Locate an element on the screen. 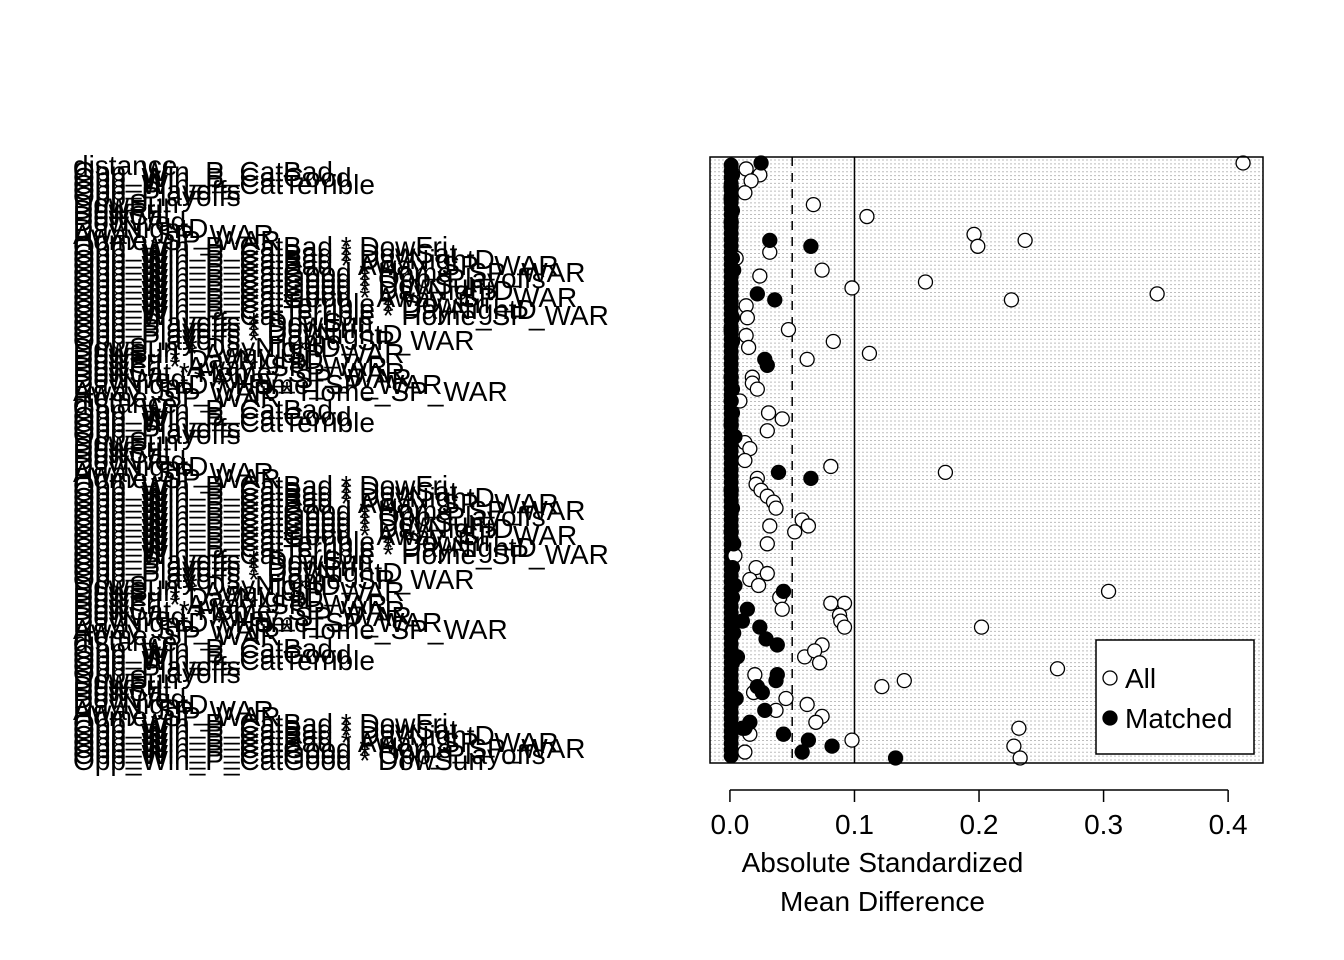  x-axis-title: Mean Difference is located at coordinates (882, 901).